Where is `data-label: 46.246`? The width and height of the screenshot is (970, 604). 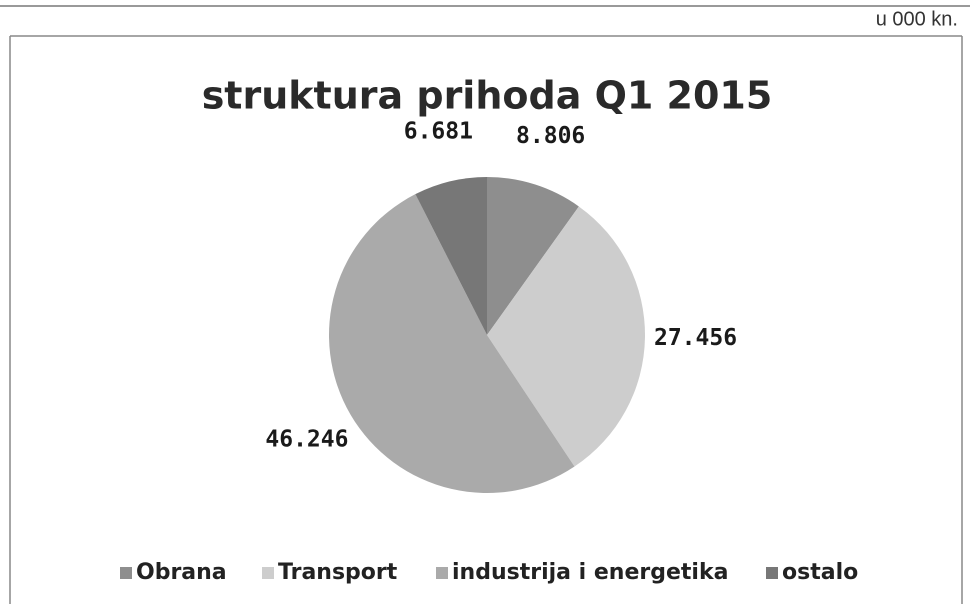
data-label: 46.246 is located at coordinates (306, 440).